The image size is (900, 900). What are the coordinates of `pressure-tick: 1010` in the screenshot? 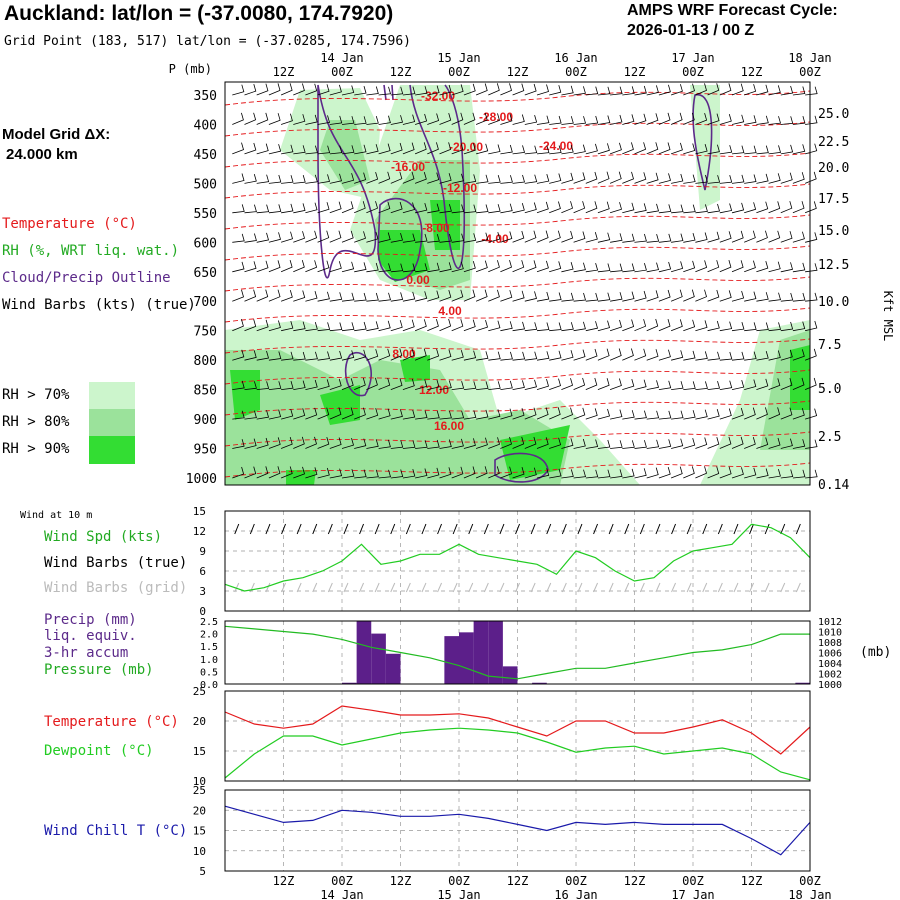 It's located at (830, 633).